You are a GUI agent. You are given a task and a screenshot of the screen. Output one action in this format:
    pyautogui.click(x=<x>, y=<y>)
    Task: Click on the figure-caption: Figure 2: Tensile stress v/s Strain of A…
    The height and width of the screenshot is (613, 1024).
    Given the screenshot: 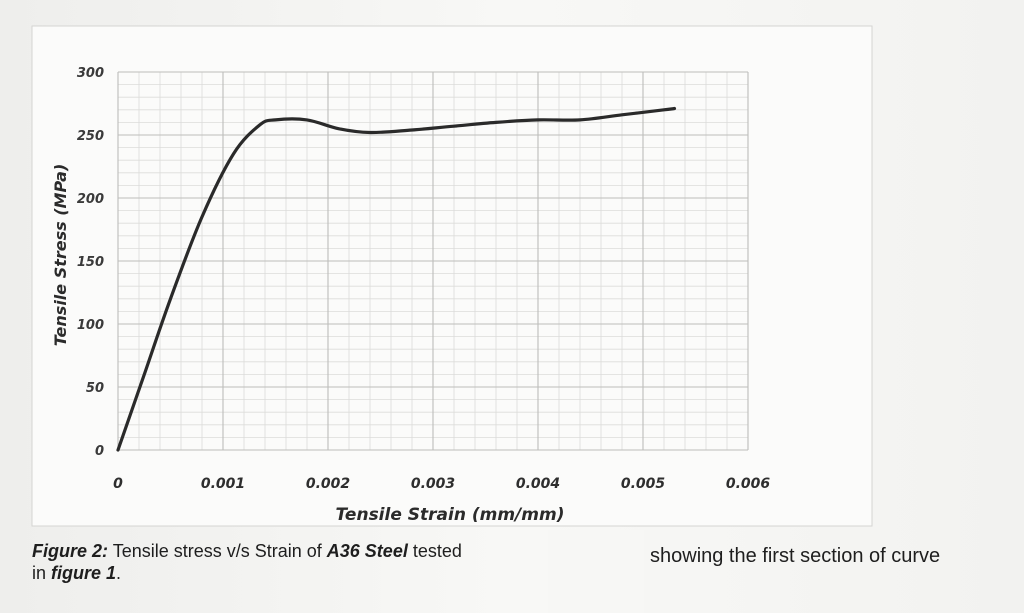 What is the action you would take?
    pyautogui.click(x=297, y=562)
    